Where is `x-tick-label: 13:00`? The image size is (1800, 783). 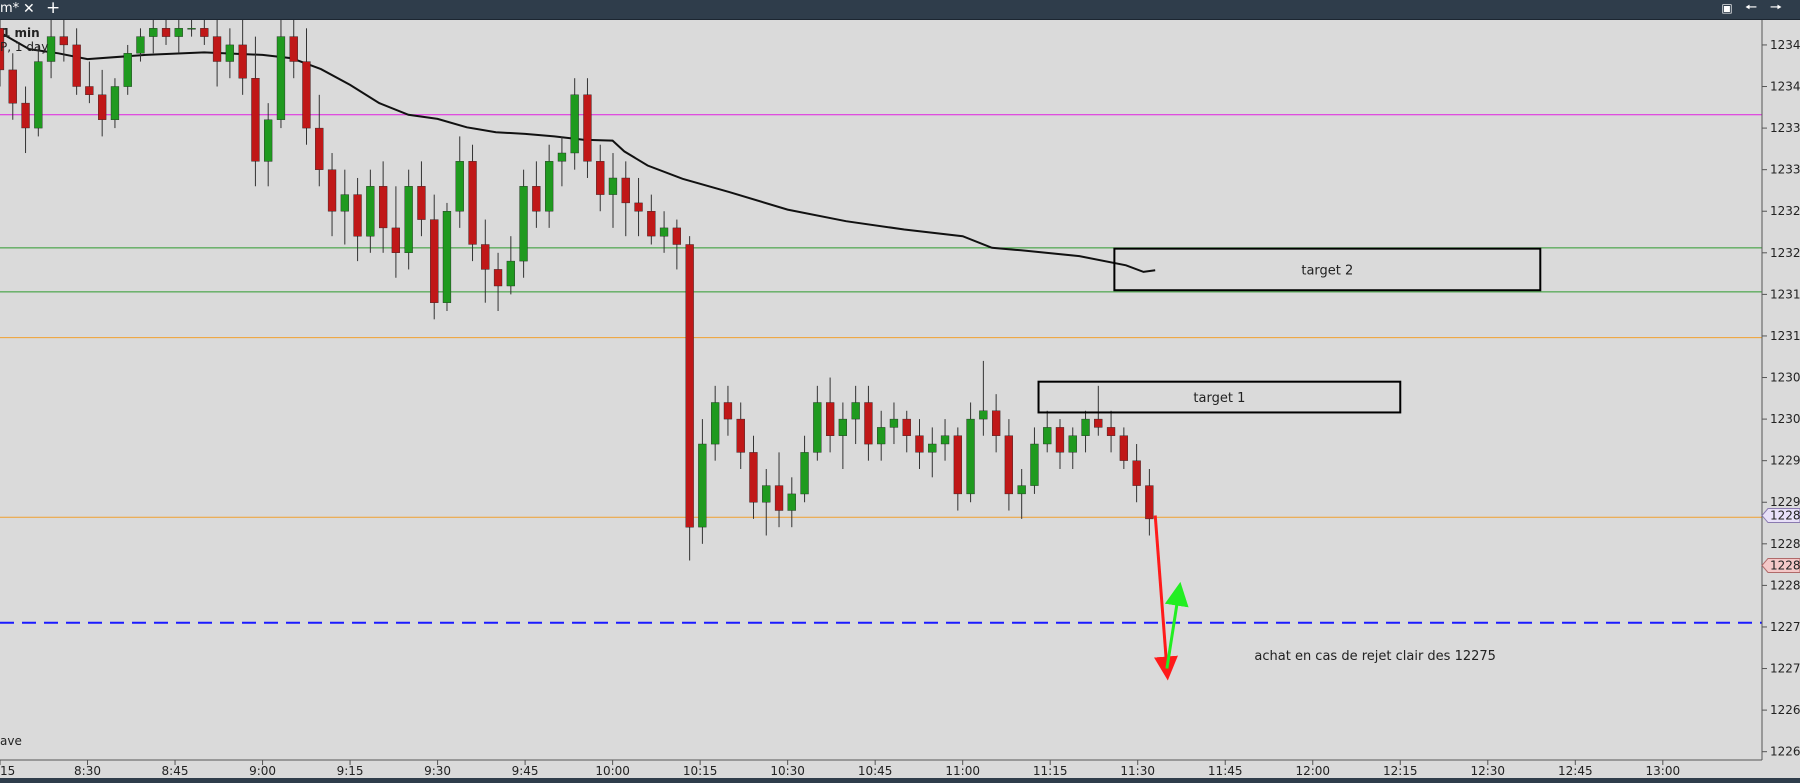 x-tick-label: 13:00 is located at coordinates (1663, 771).